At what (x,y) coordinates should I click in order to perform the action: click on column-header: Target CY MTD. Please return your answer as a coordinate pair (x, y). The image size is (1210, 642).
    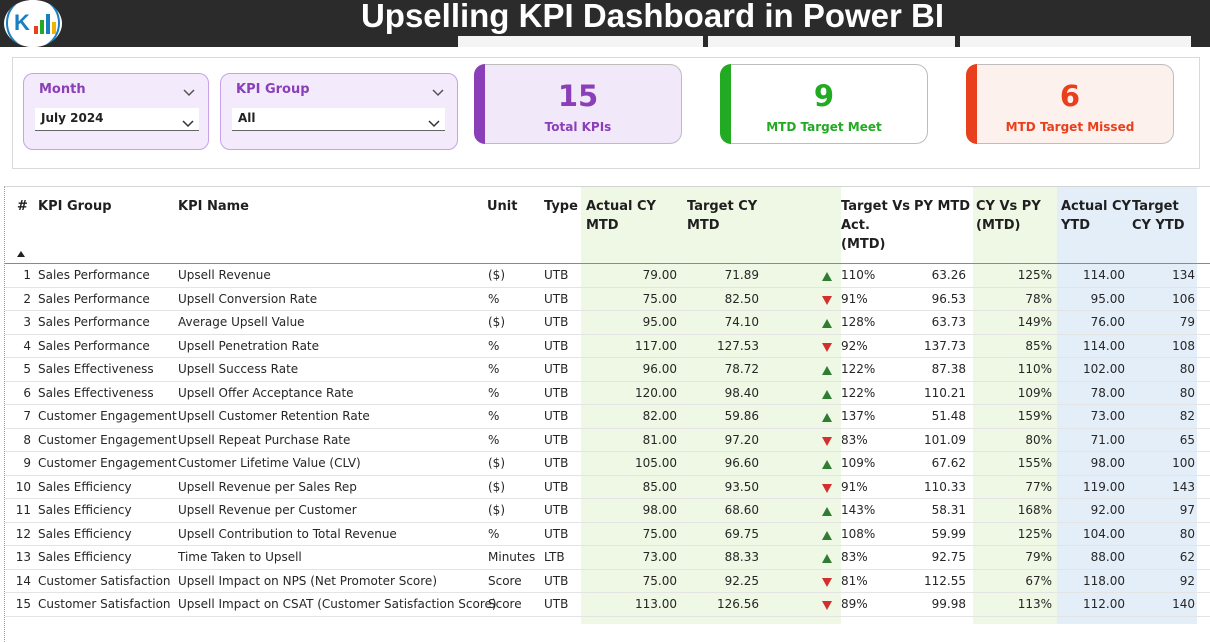
    Looking at the image, I should click on (722, 216).